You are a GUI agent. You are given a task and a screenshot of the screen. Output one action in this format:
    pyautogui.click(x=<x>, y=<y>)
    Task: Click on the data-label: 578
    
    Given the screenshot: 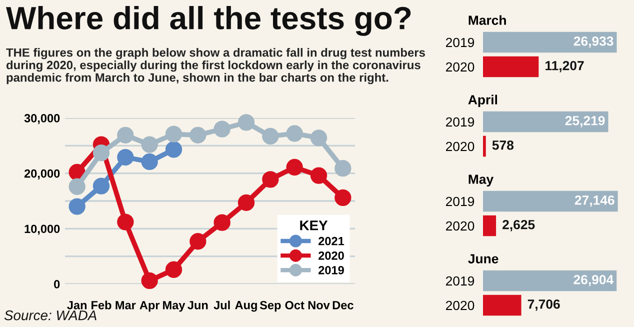 What is the action you would take?
    pyautogui.click(x=503, y=145)
    